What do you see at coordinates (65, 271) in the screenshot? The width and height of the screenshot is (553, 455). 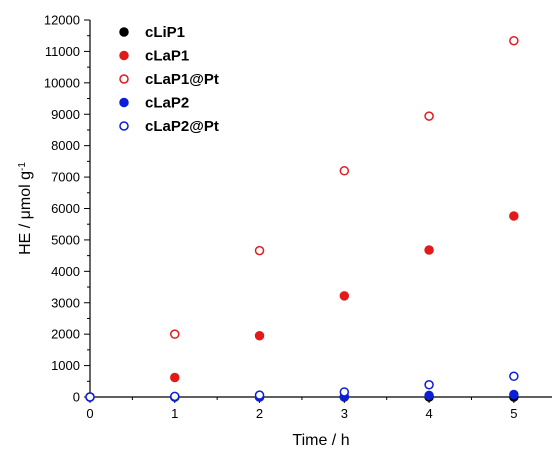 I see `y-tick-label: 4000` at bounding box center [65, 271].